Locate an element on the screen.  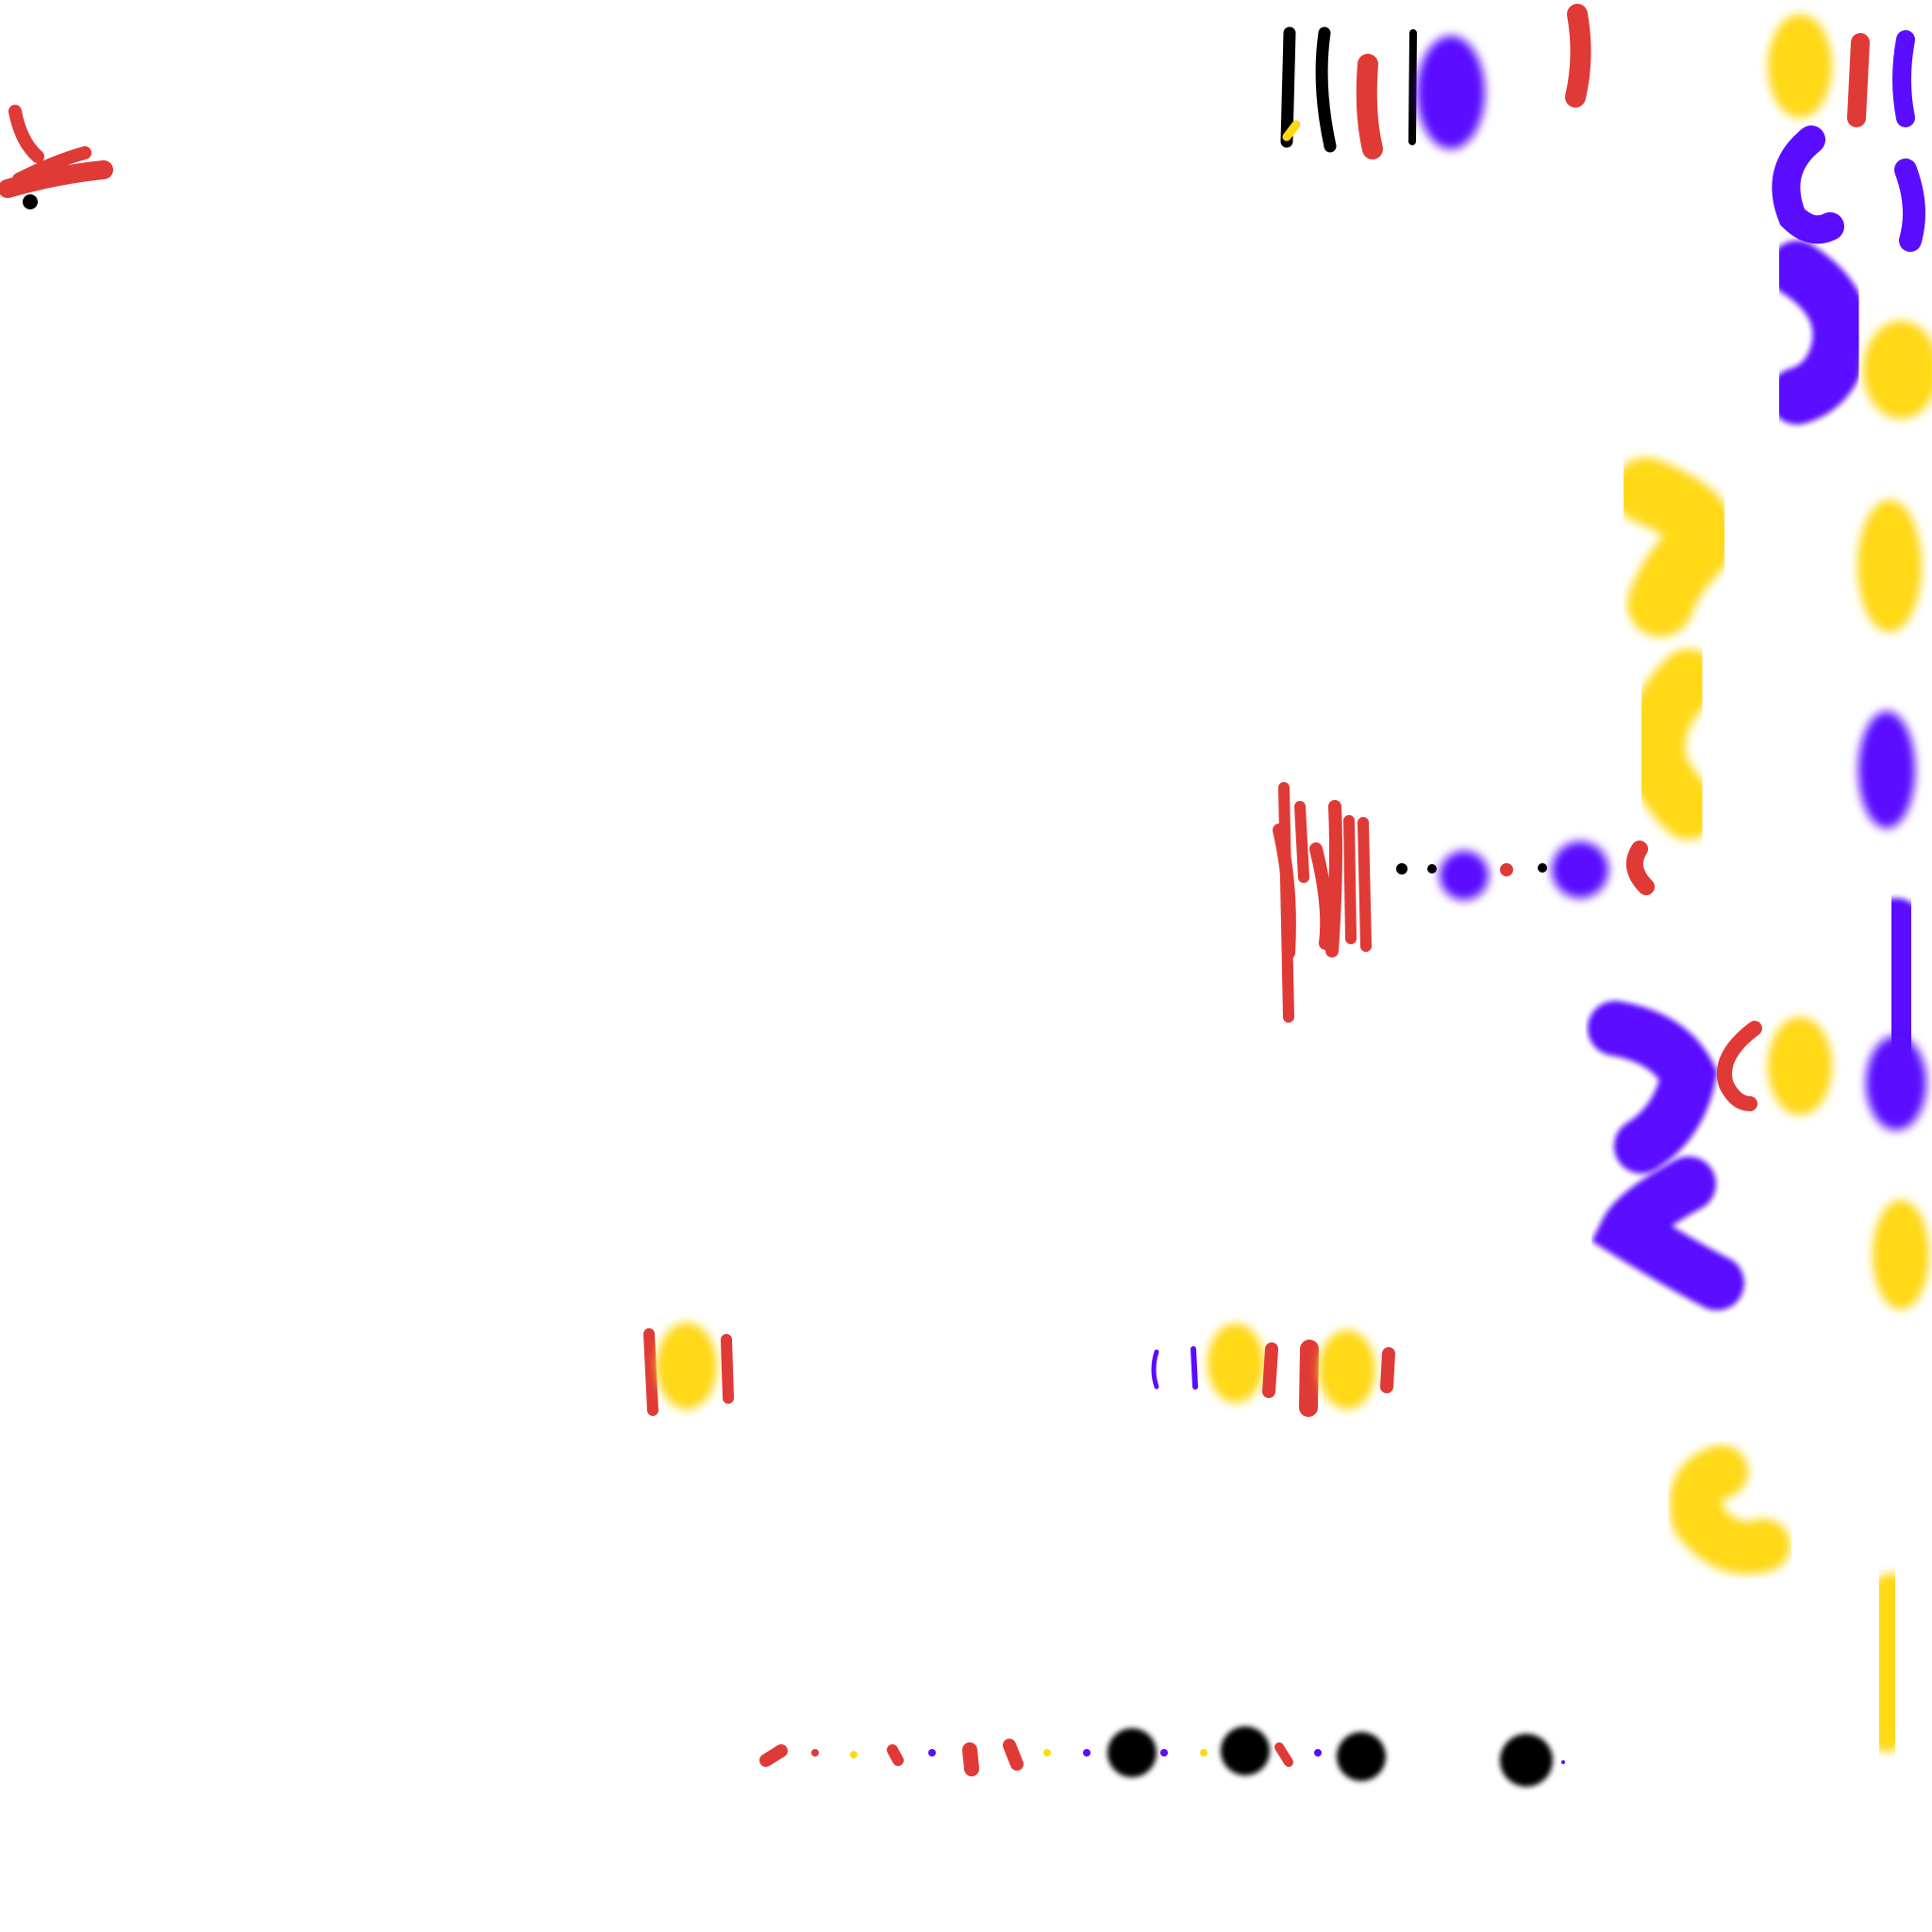
brush-stroke-cluster-lower is located at coordinates (1019, 1370).